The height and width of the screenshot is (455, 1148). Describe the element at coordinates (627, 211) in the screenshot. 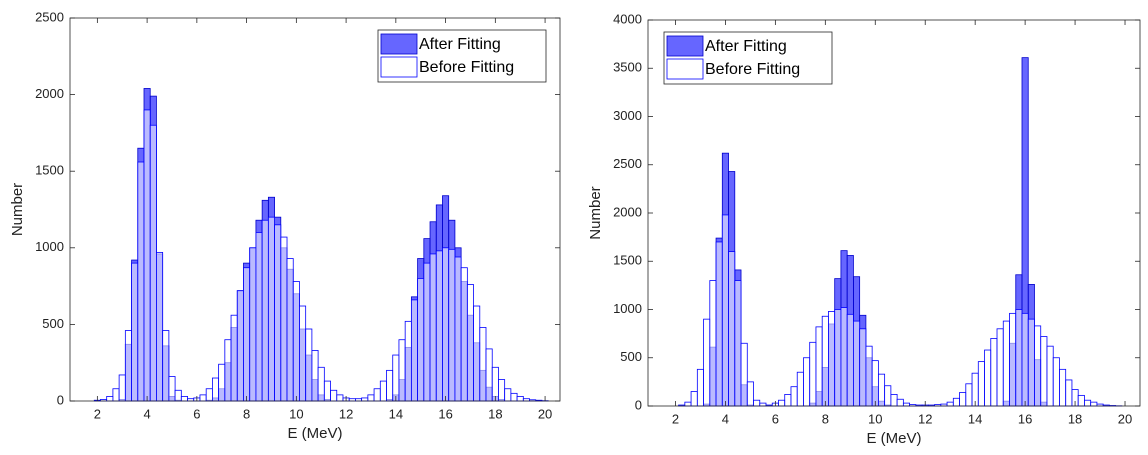

I see `y-tick-label: 2000` at that location.